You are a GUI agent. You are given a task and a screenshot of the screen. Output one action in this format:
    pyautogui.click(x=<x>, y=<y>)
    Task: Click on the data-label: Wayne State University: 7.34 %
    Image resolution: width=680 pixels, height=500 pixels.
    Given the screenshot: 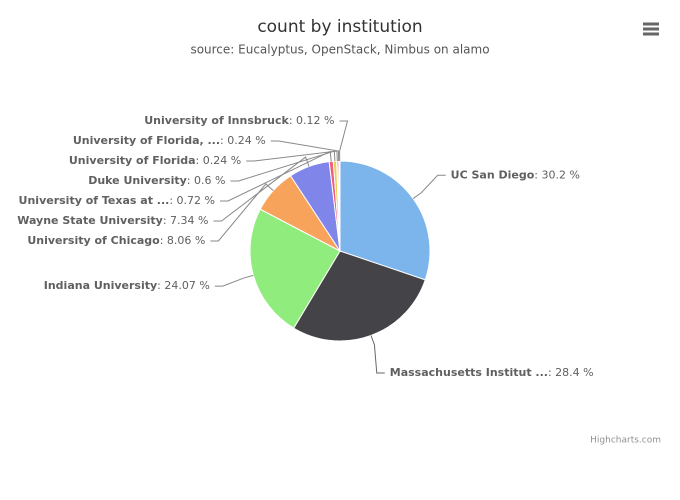 What is the action you would take?
    pyautogui.click(x=112, y=220)
    